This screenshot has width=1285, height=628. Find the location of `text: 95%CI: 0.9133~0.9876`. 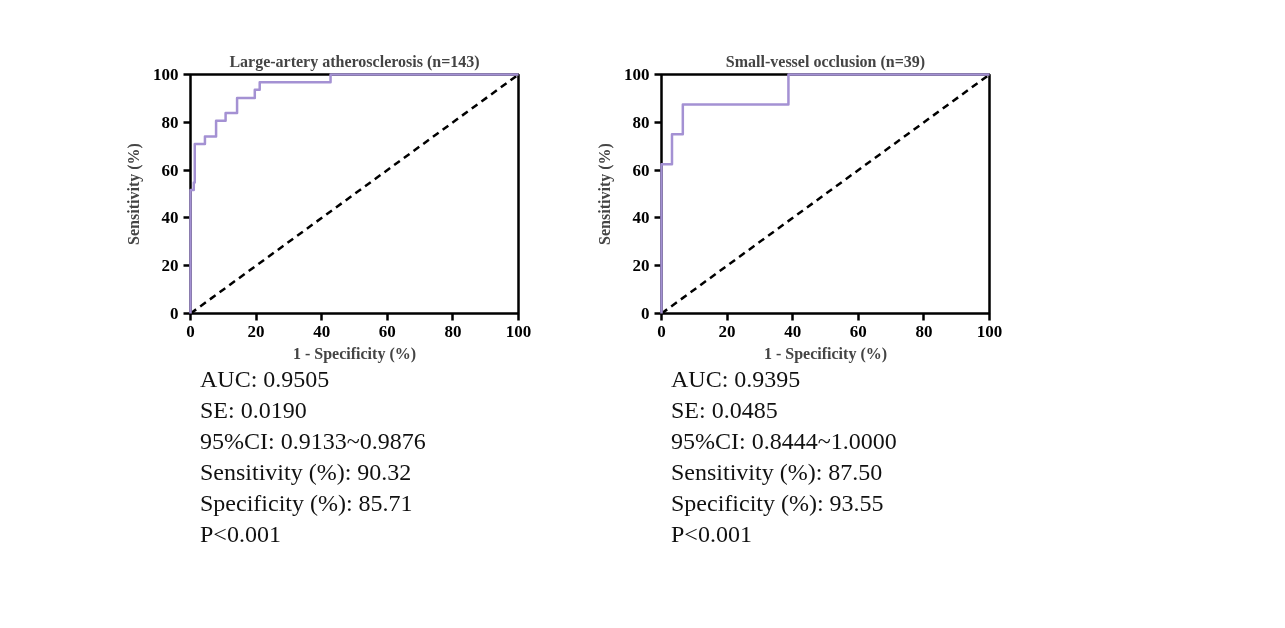

text: 95%CI: 0.9133~0.9876 is located at coordinates (313, 441).